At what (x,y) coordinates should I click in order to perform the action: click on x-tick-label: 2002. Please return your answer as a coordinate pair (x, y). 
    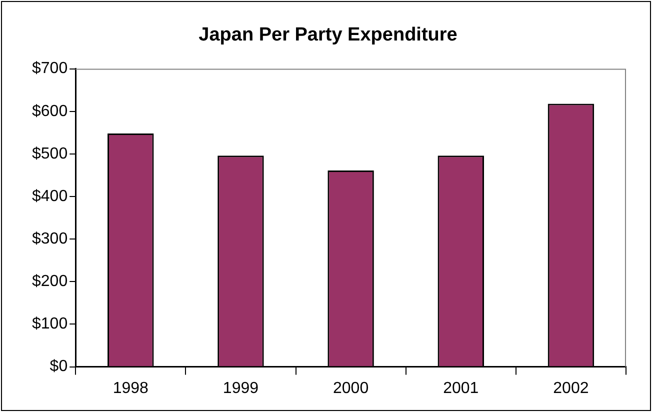
    Looking at the image, I should click on (571, 388).